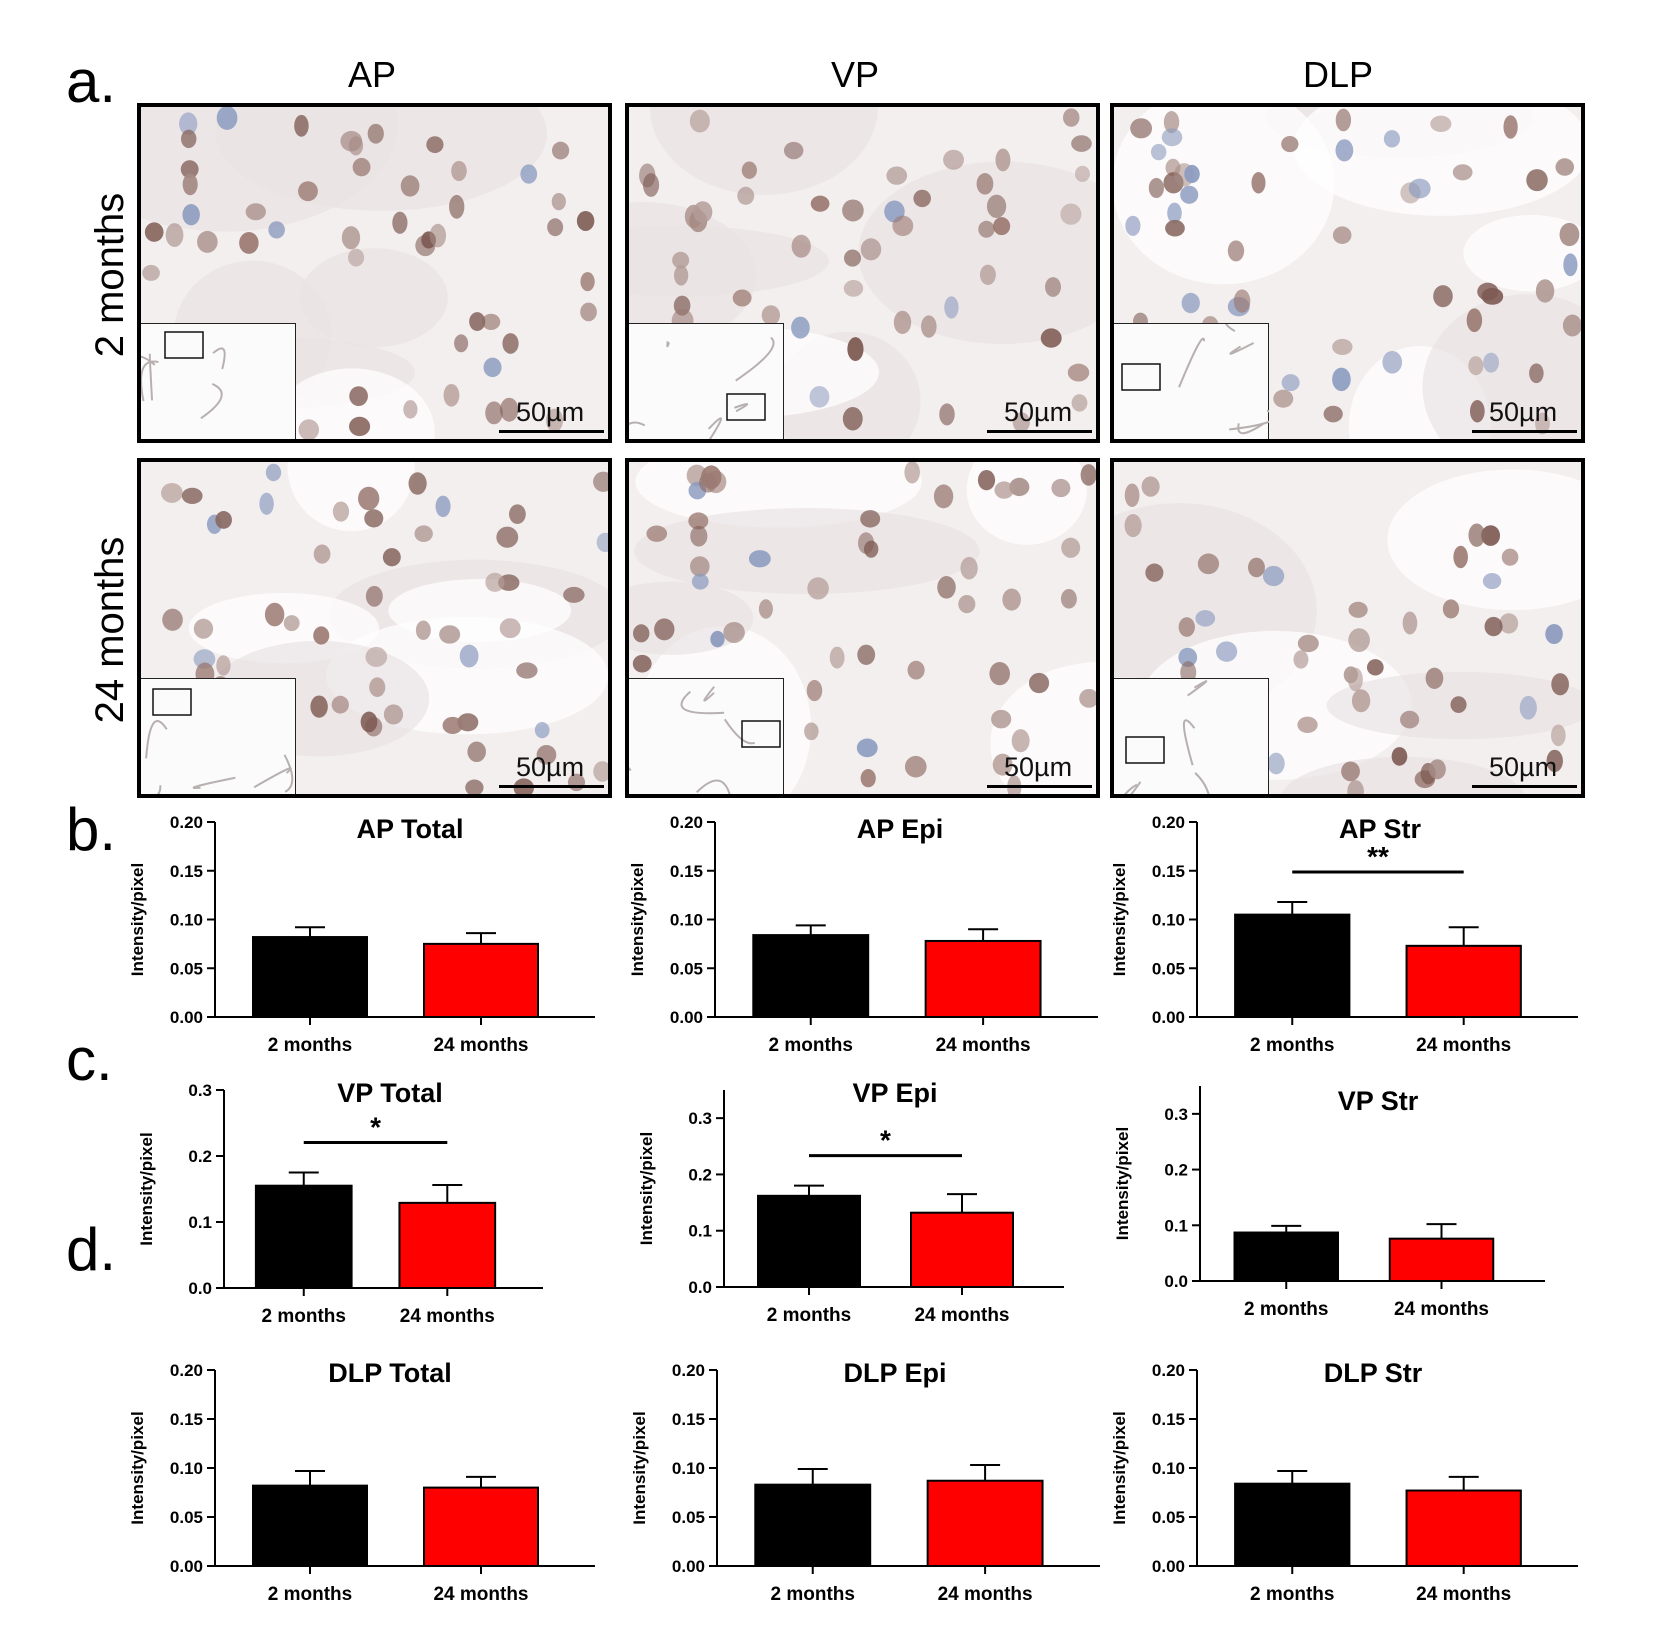  What do you see at coordinates (637, 919) in the screenshot?
I see `y-axis-label: Intensity/pixel` at bounding box center [637, 919].